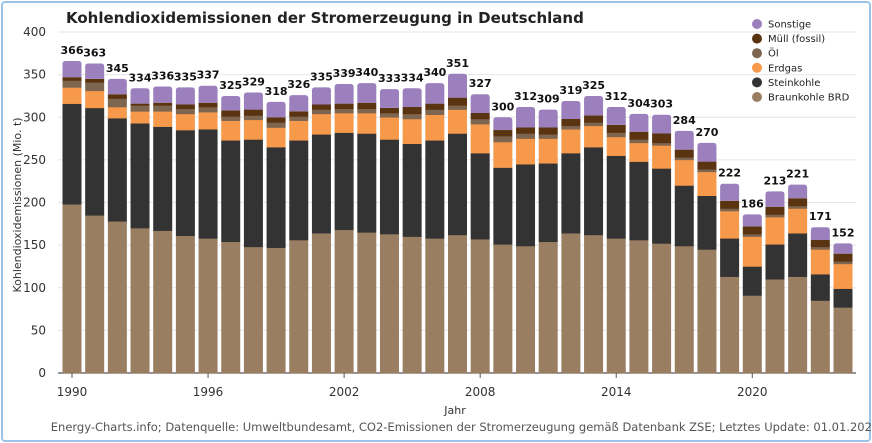 This screenshot has width=872, height=443. What do you see at coordinates (412, 77) in the screenshot?
I see `total-label: 334` at bounding box center [412, 77].